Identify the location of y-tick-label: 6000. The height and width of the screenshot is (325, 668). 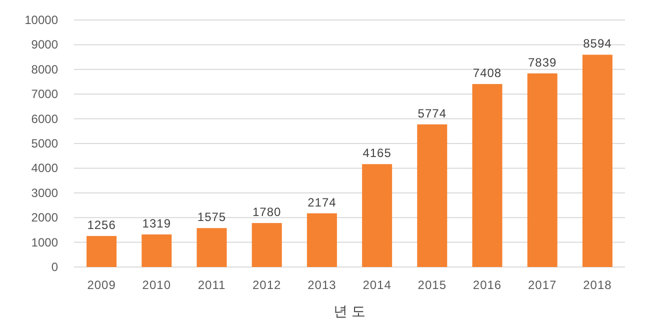
(44, 119).